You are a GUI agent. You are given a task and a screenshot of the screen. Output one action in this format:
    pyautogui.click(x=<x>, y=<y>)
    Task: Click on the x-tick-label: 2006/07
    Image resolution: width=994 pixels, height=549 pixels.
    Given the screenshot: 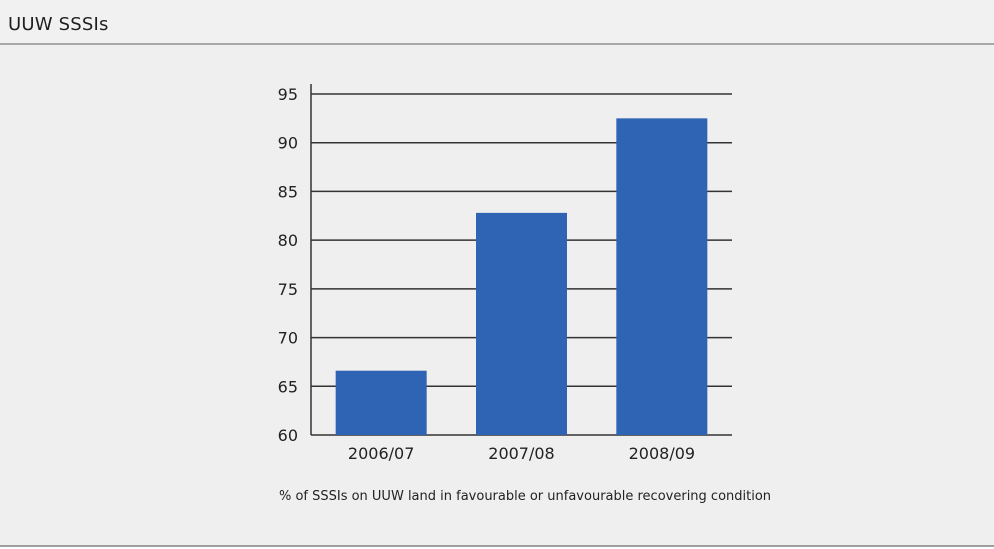 What is the action you would take?
    pyautogui.click(x=381, y=453)
    